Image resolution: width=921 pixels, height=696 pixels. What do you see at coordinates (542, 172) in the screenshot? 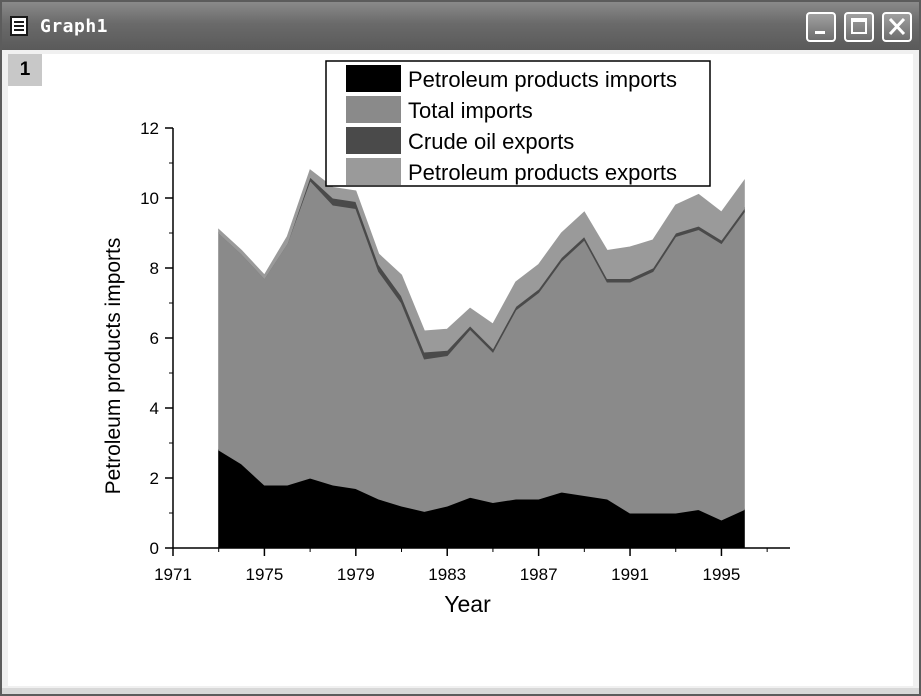
I see `legend-label-4: Petroleum products exports` at bounding box center [542, 172].